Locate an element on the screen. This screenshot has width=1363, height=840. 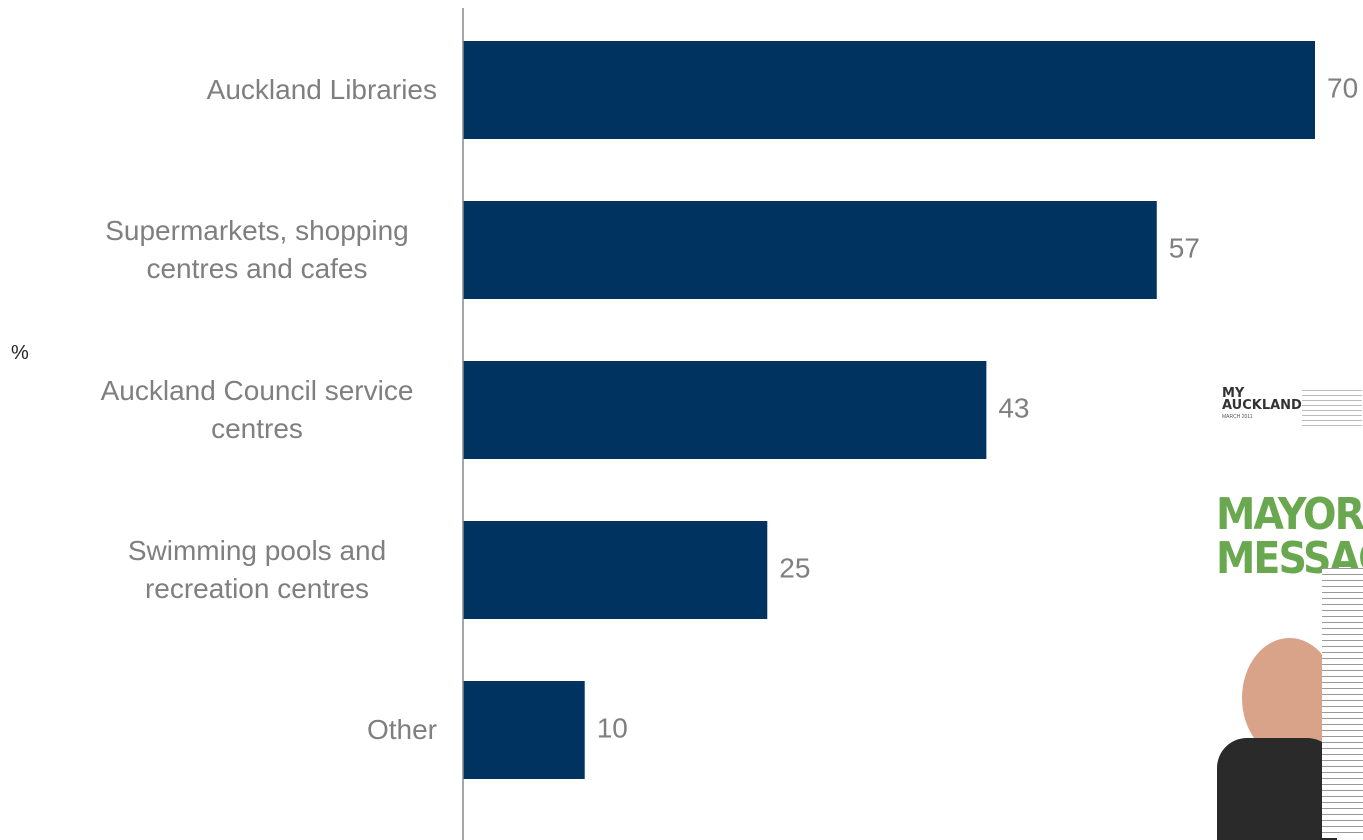
date: MARCH 2011 is located at coordinates (1237, 417).